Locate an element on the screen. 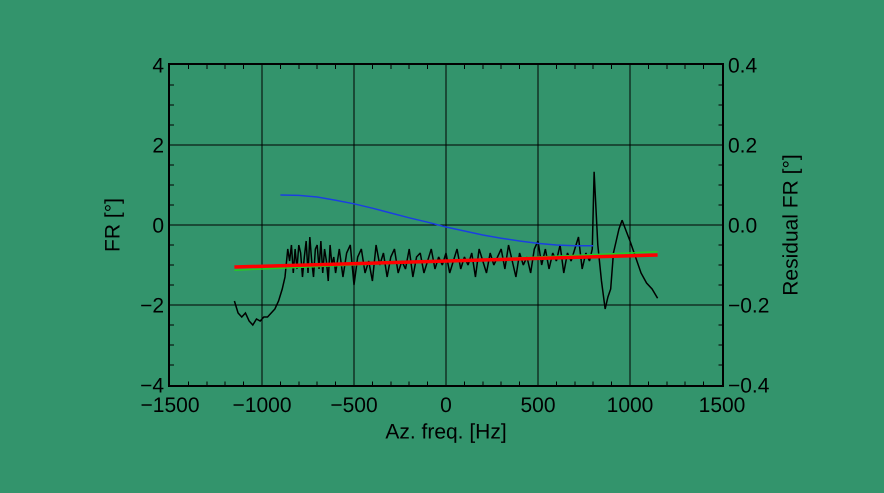 The image size is (884, 493). y2-tick-label: 0.2 is located at coordinates (743, 146).